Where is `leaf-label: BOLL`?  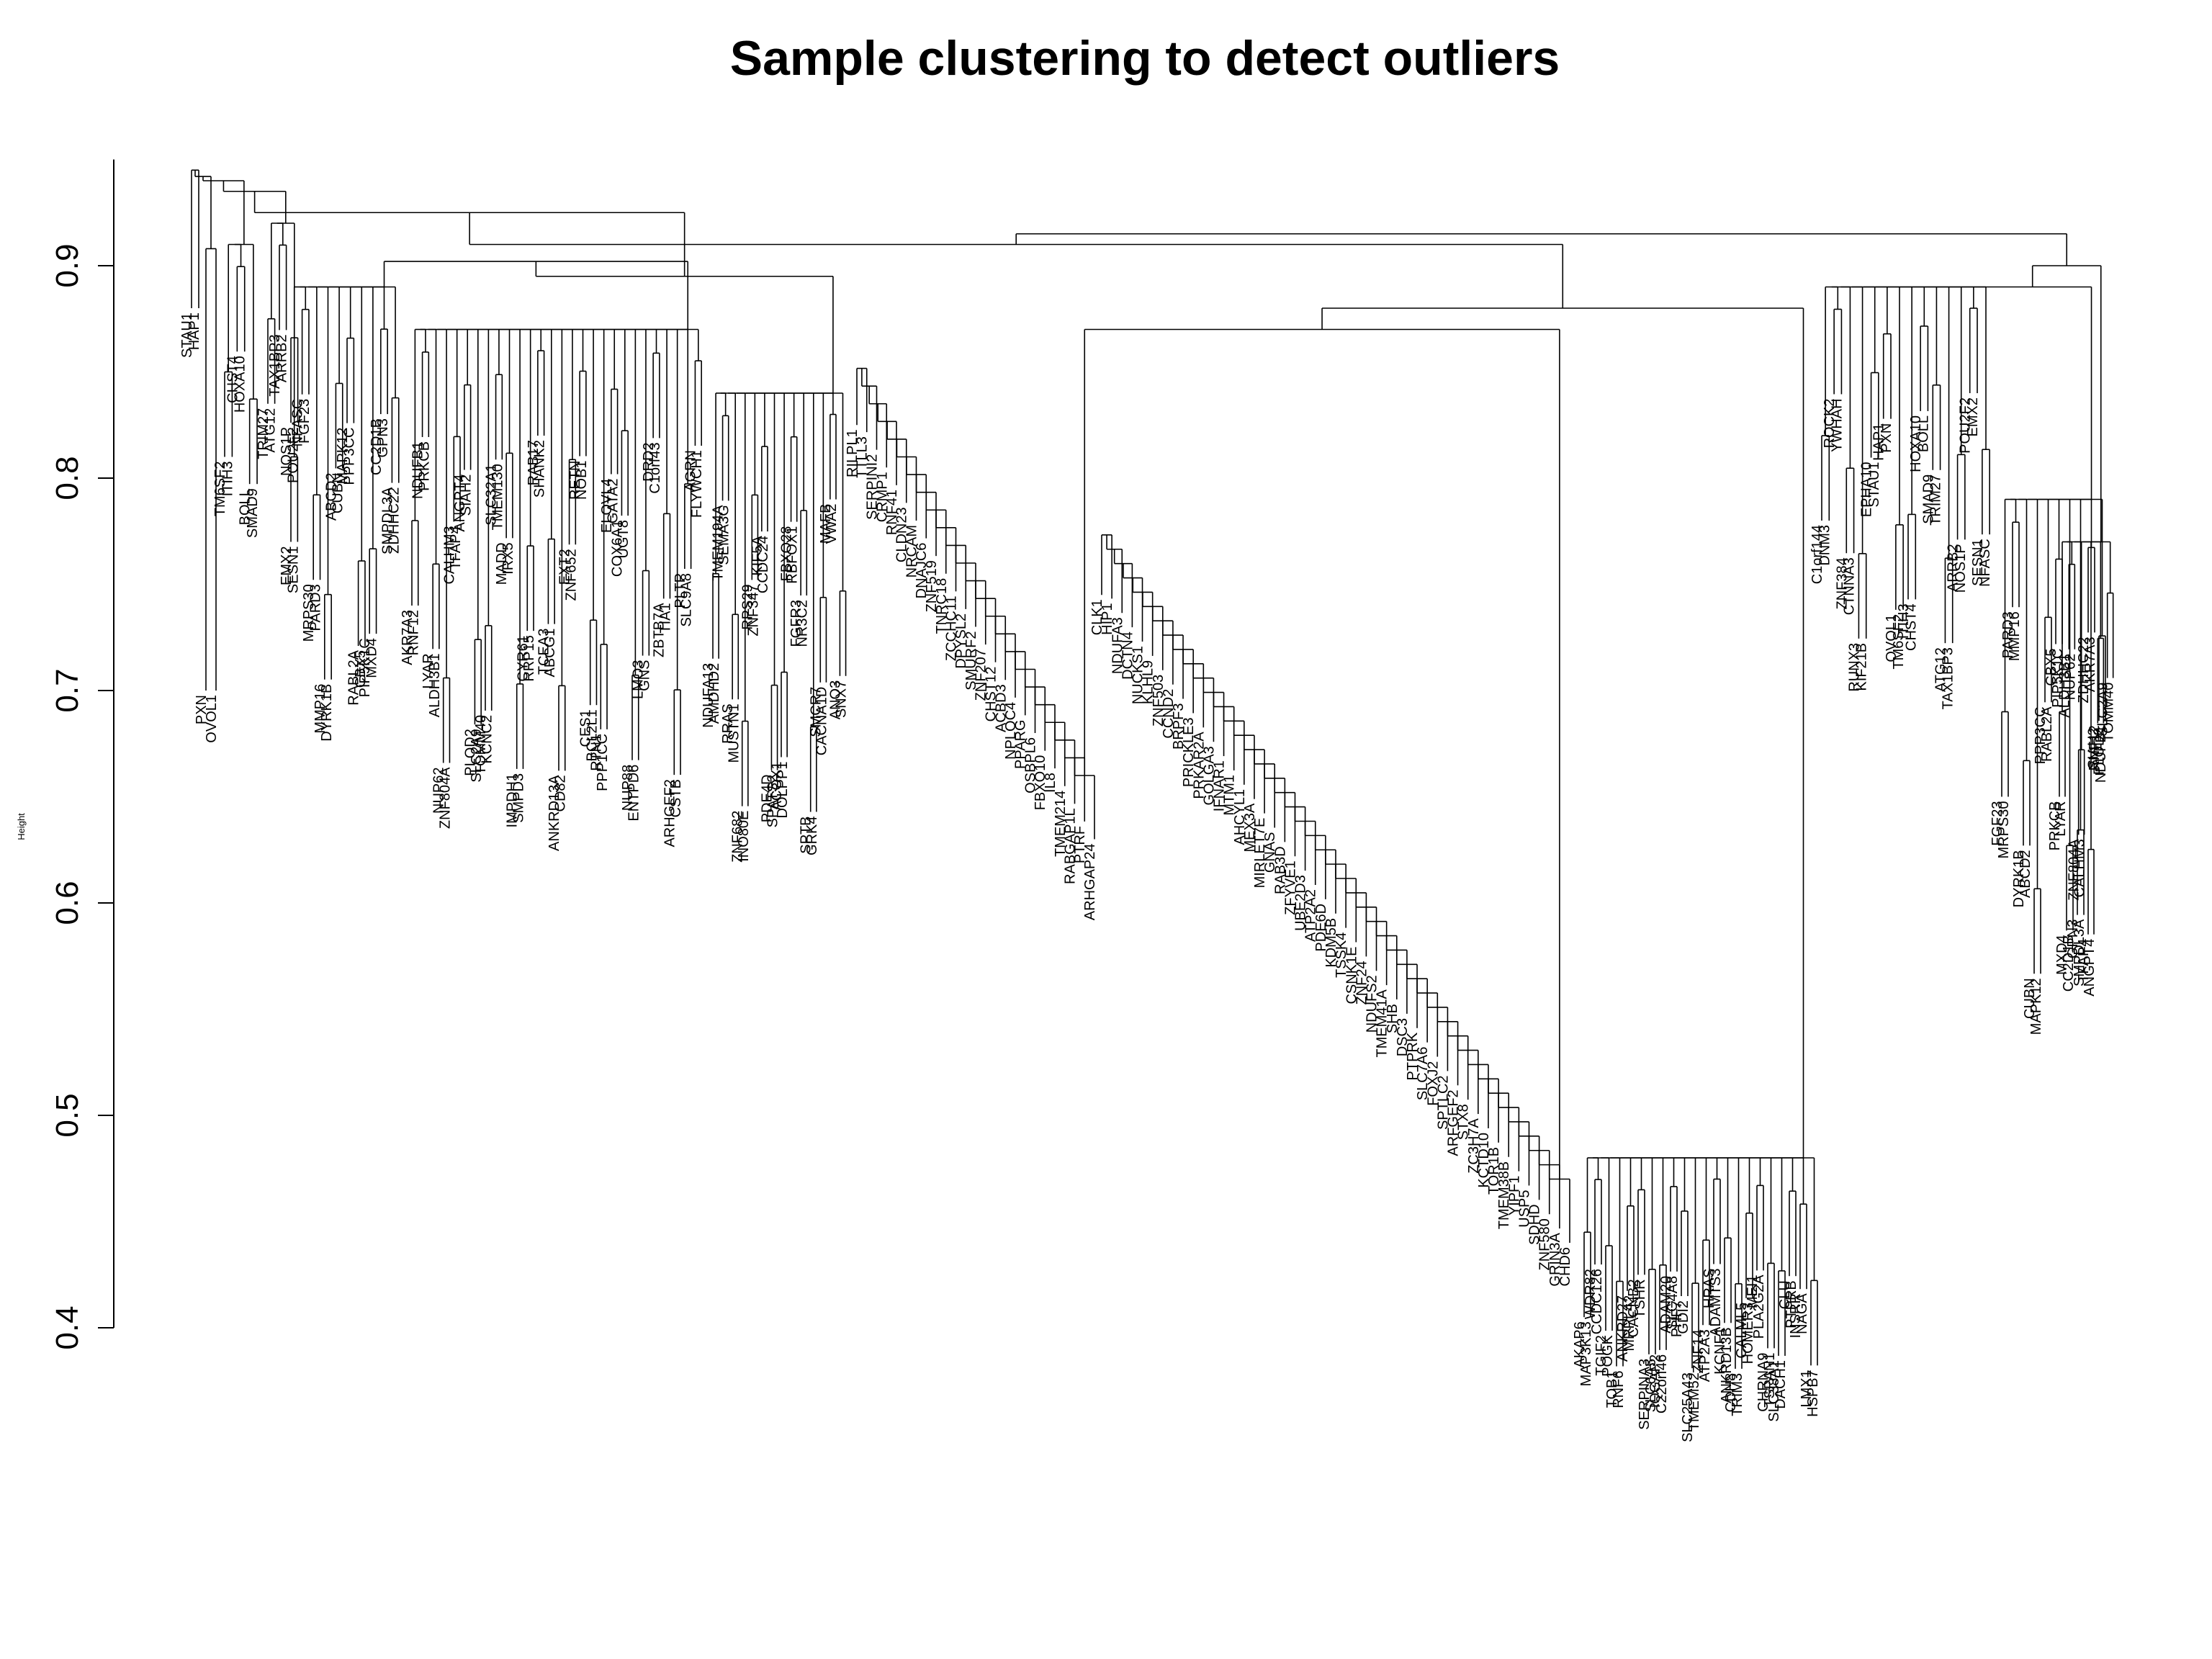
leaf-label: BOLL is located at coordinates (245, 507).